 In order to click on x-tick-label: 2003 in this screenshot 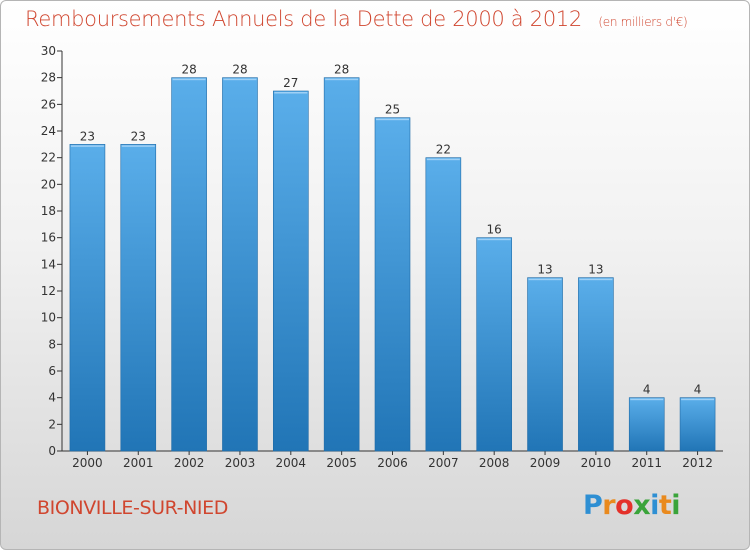, I will do `click(240, 463)`.